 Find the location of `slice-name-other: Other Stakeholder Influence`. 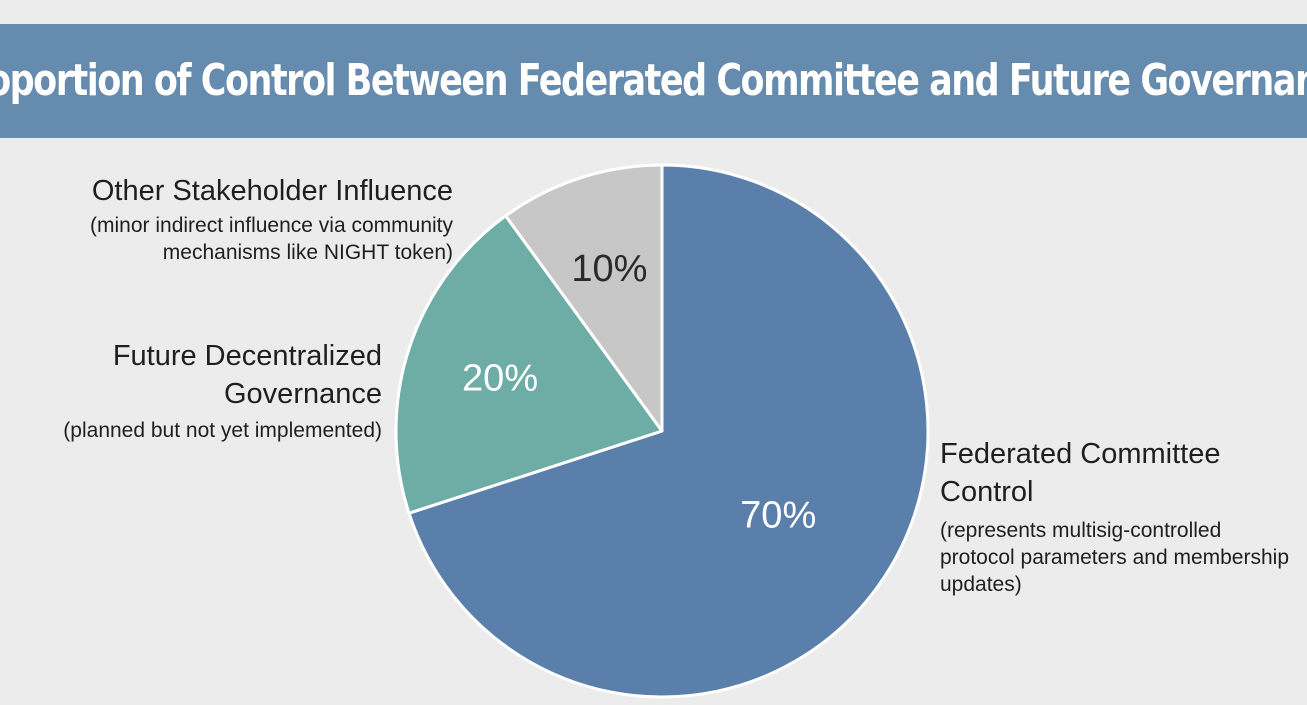

slice-name-other: Other Stakeholder Influence is located at coordinates (272, 191).